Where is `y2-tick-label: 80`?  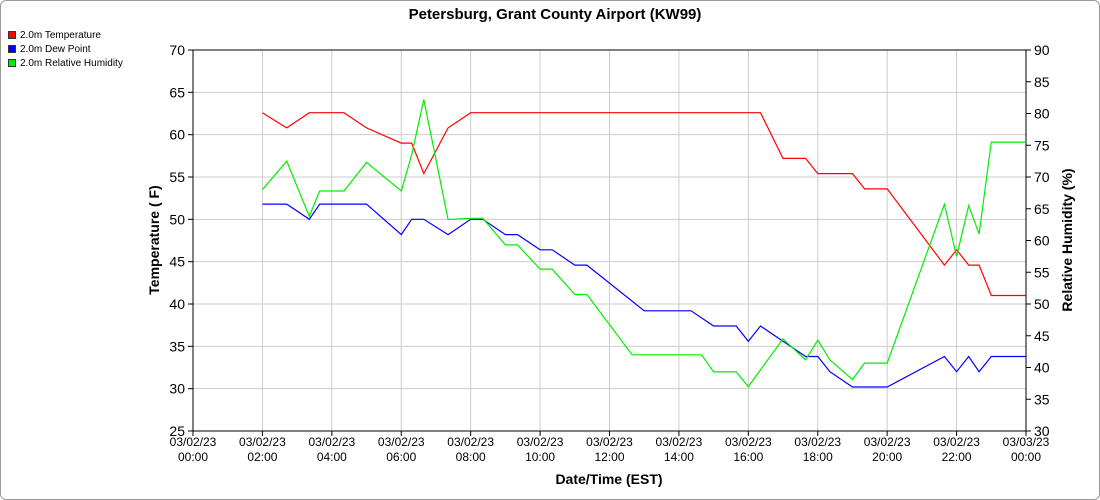 y2-tick-label: 80 is located at coordinates (1042, 114).